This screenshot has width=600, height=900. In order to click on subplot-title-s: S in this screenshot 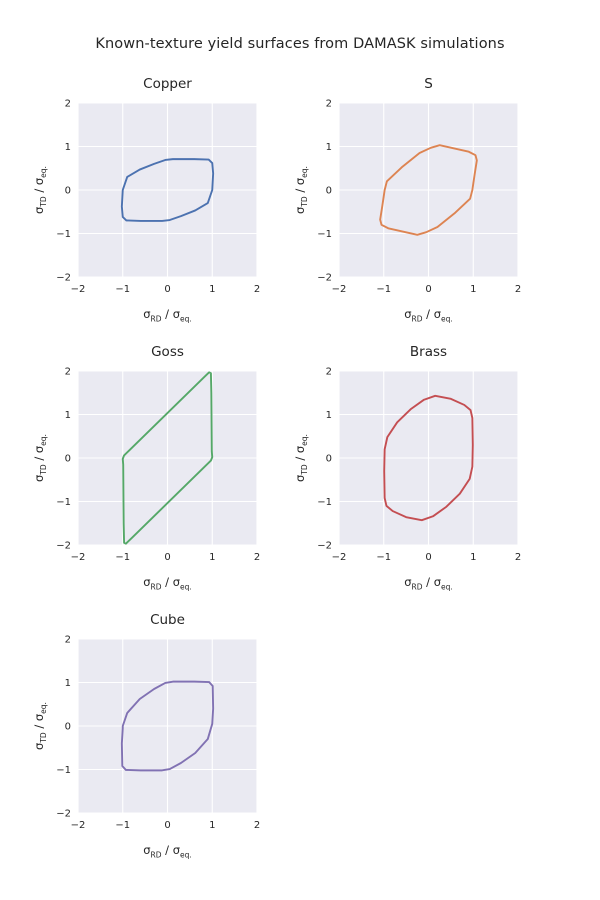, I will do `click(428, 84)`.